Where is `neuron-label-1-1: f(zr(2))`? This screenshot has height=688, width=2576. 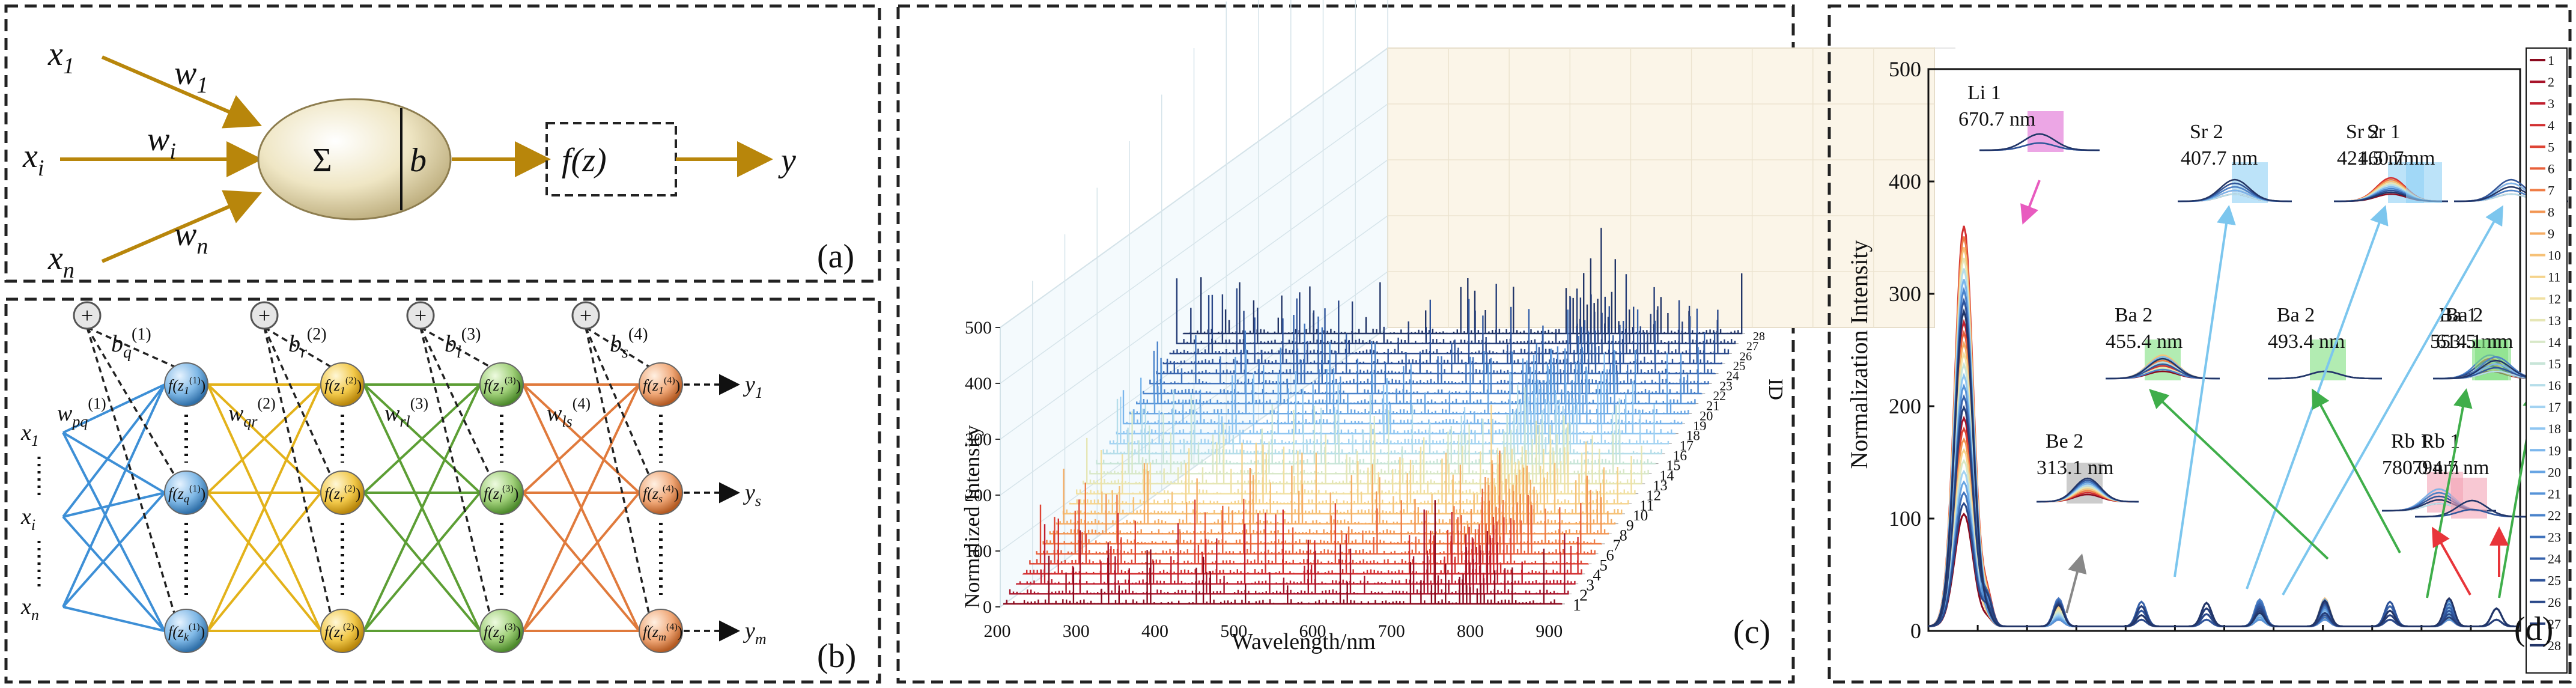 neuron-label-1-1: f(zr(2)) is located at coordinates (342, 495).